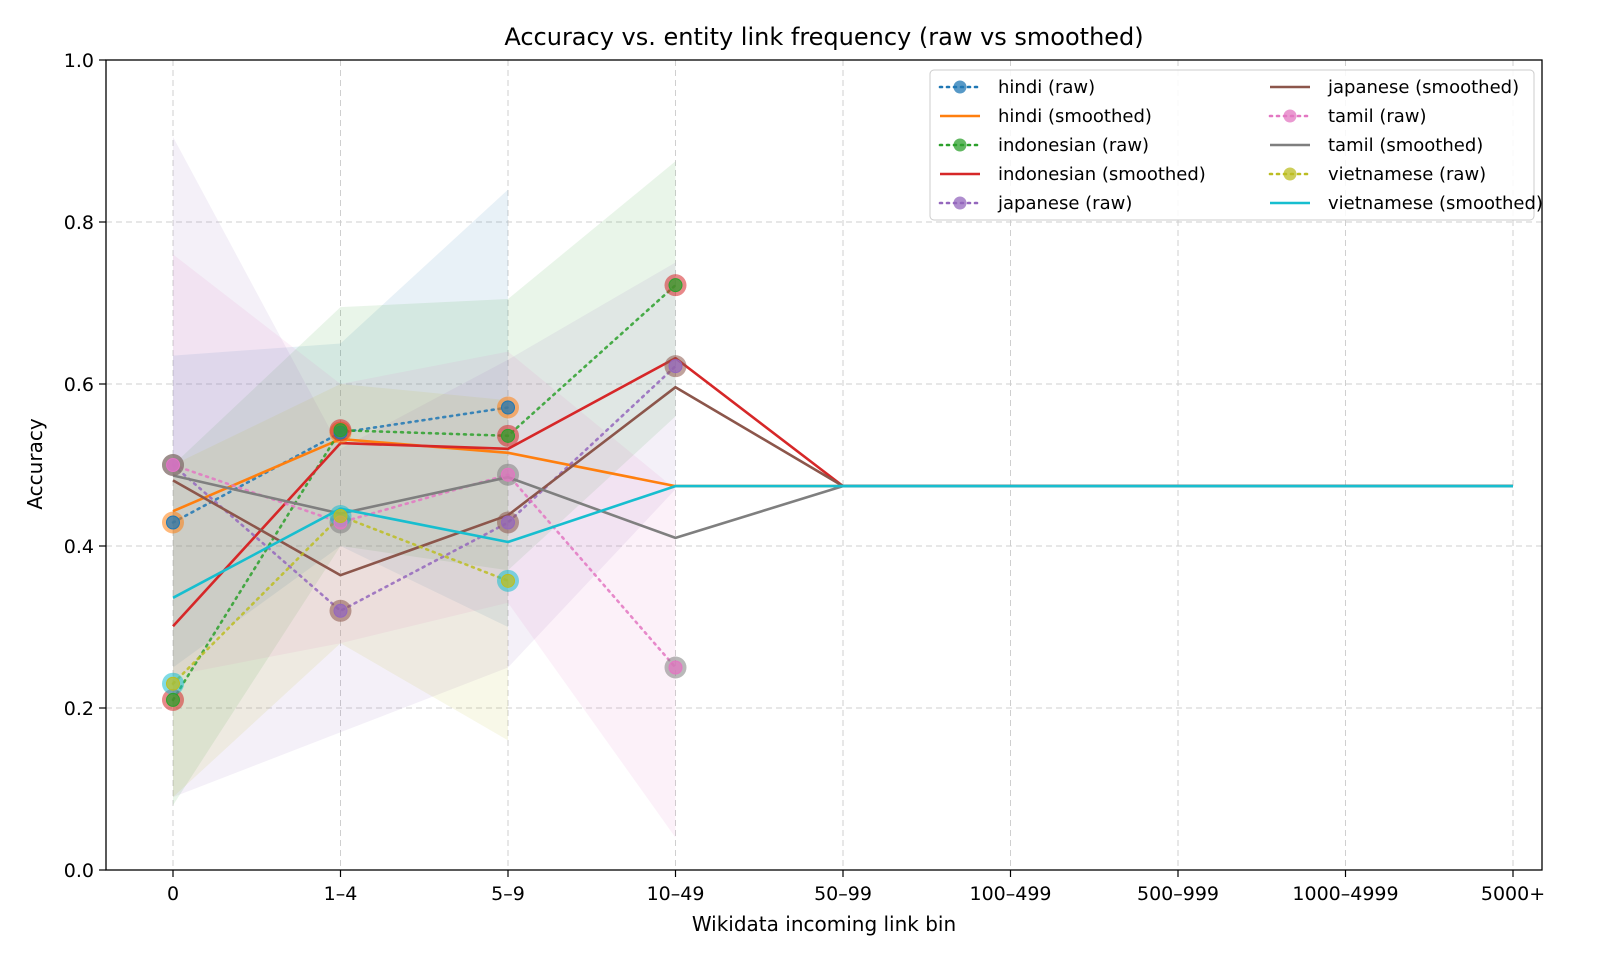 This screenshot has width=1600, height=960. Describe the element at coordinates (1377, 116) in the screenshot. I see `legend-label: tamil (raw)` at that location.